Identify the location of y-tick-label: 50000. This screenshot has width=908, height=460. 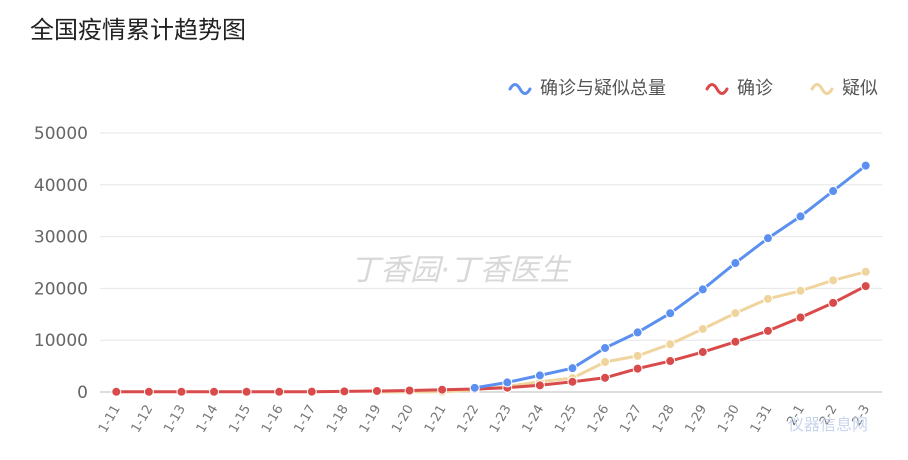
(61, 134).